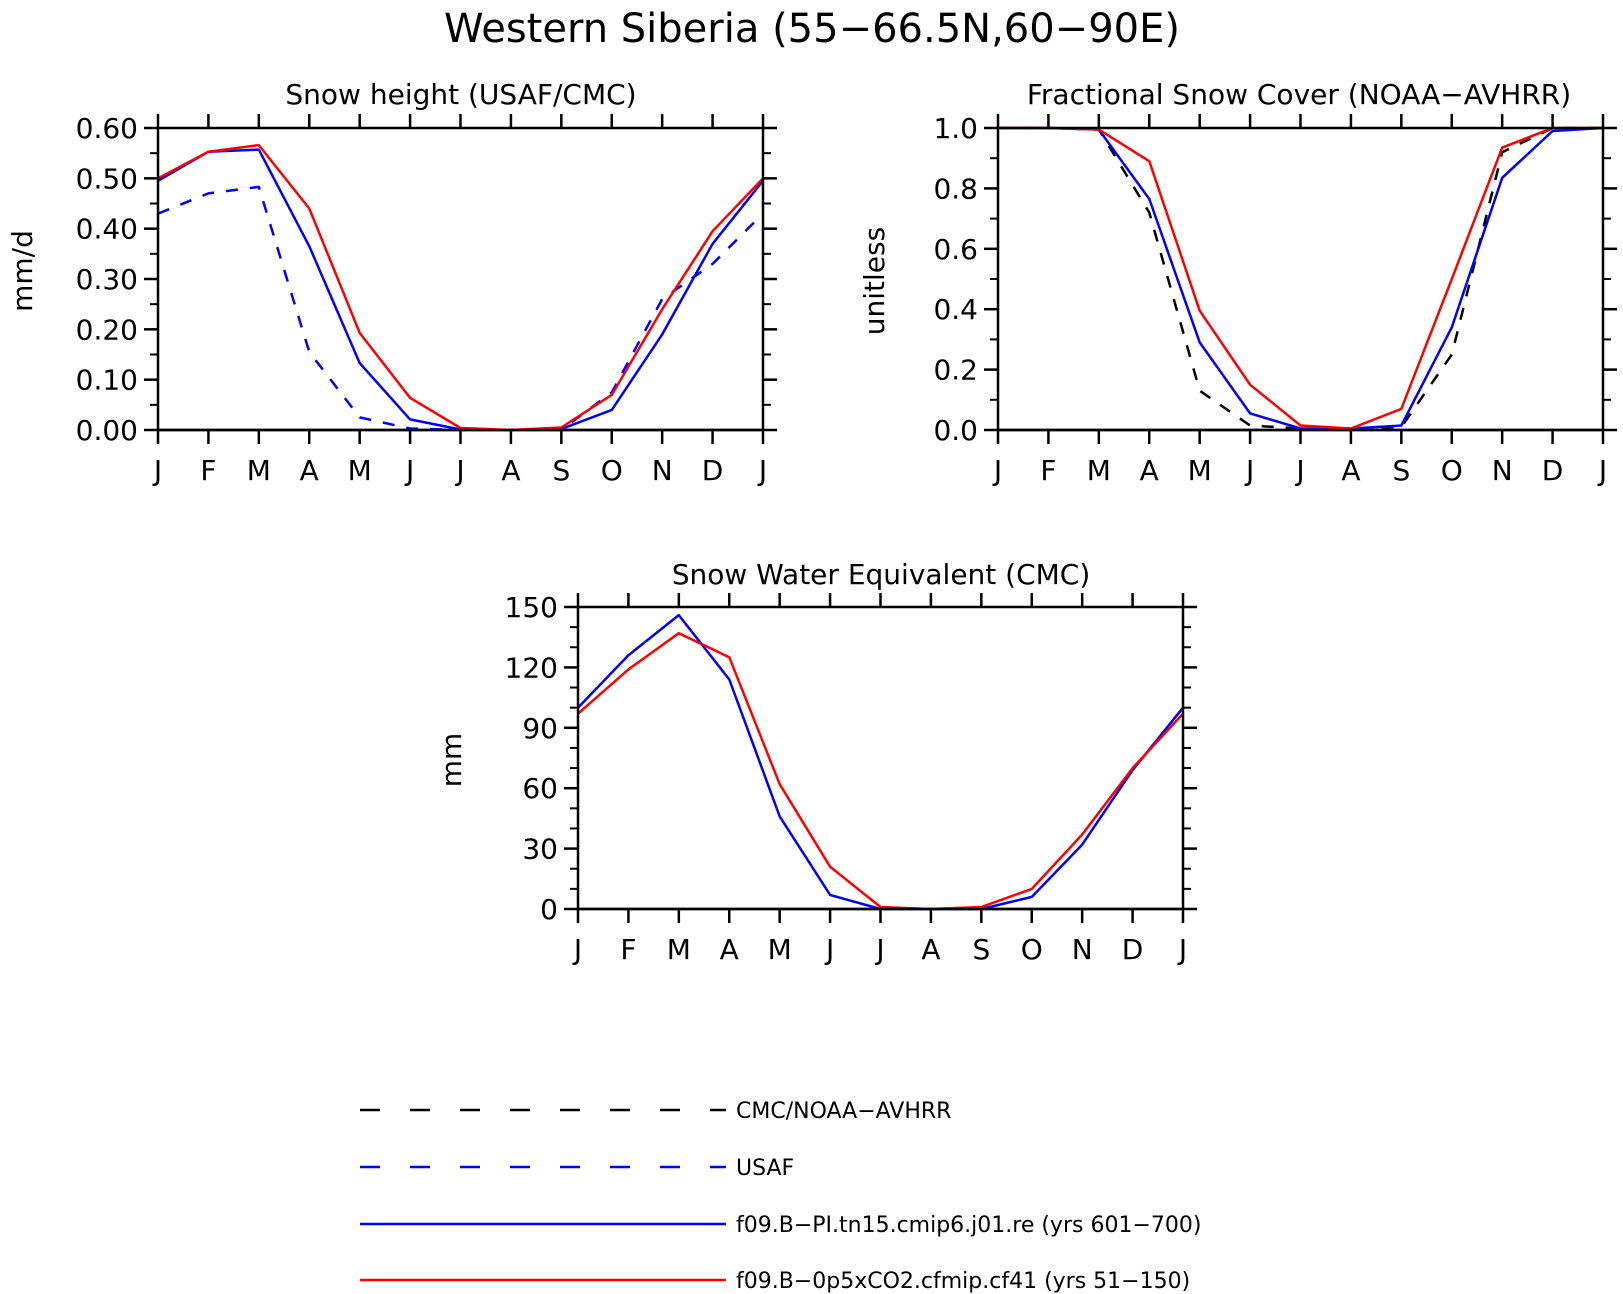 This screenshot has width=1623, height=1294. What do you see at coordinates (107, 430) in the screenshot?
I see `y-tick-label: 0.00` at bounding box center [107, 430].